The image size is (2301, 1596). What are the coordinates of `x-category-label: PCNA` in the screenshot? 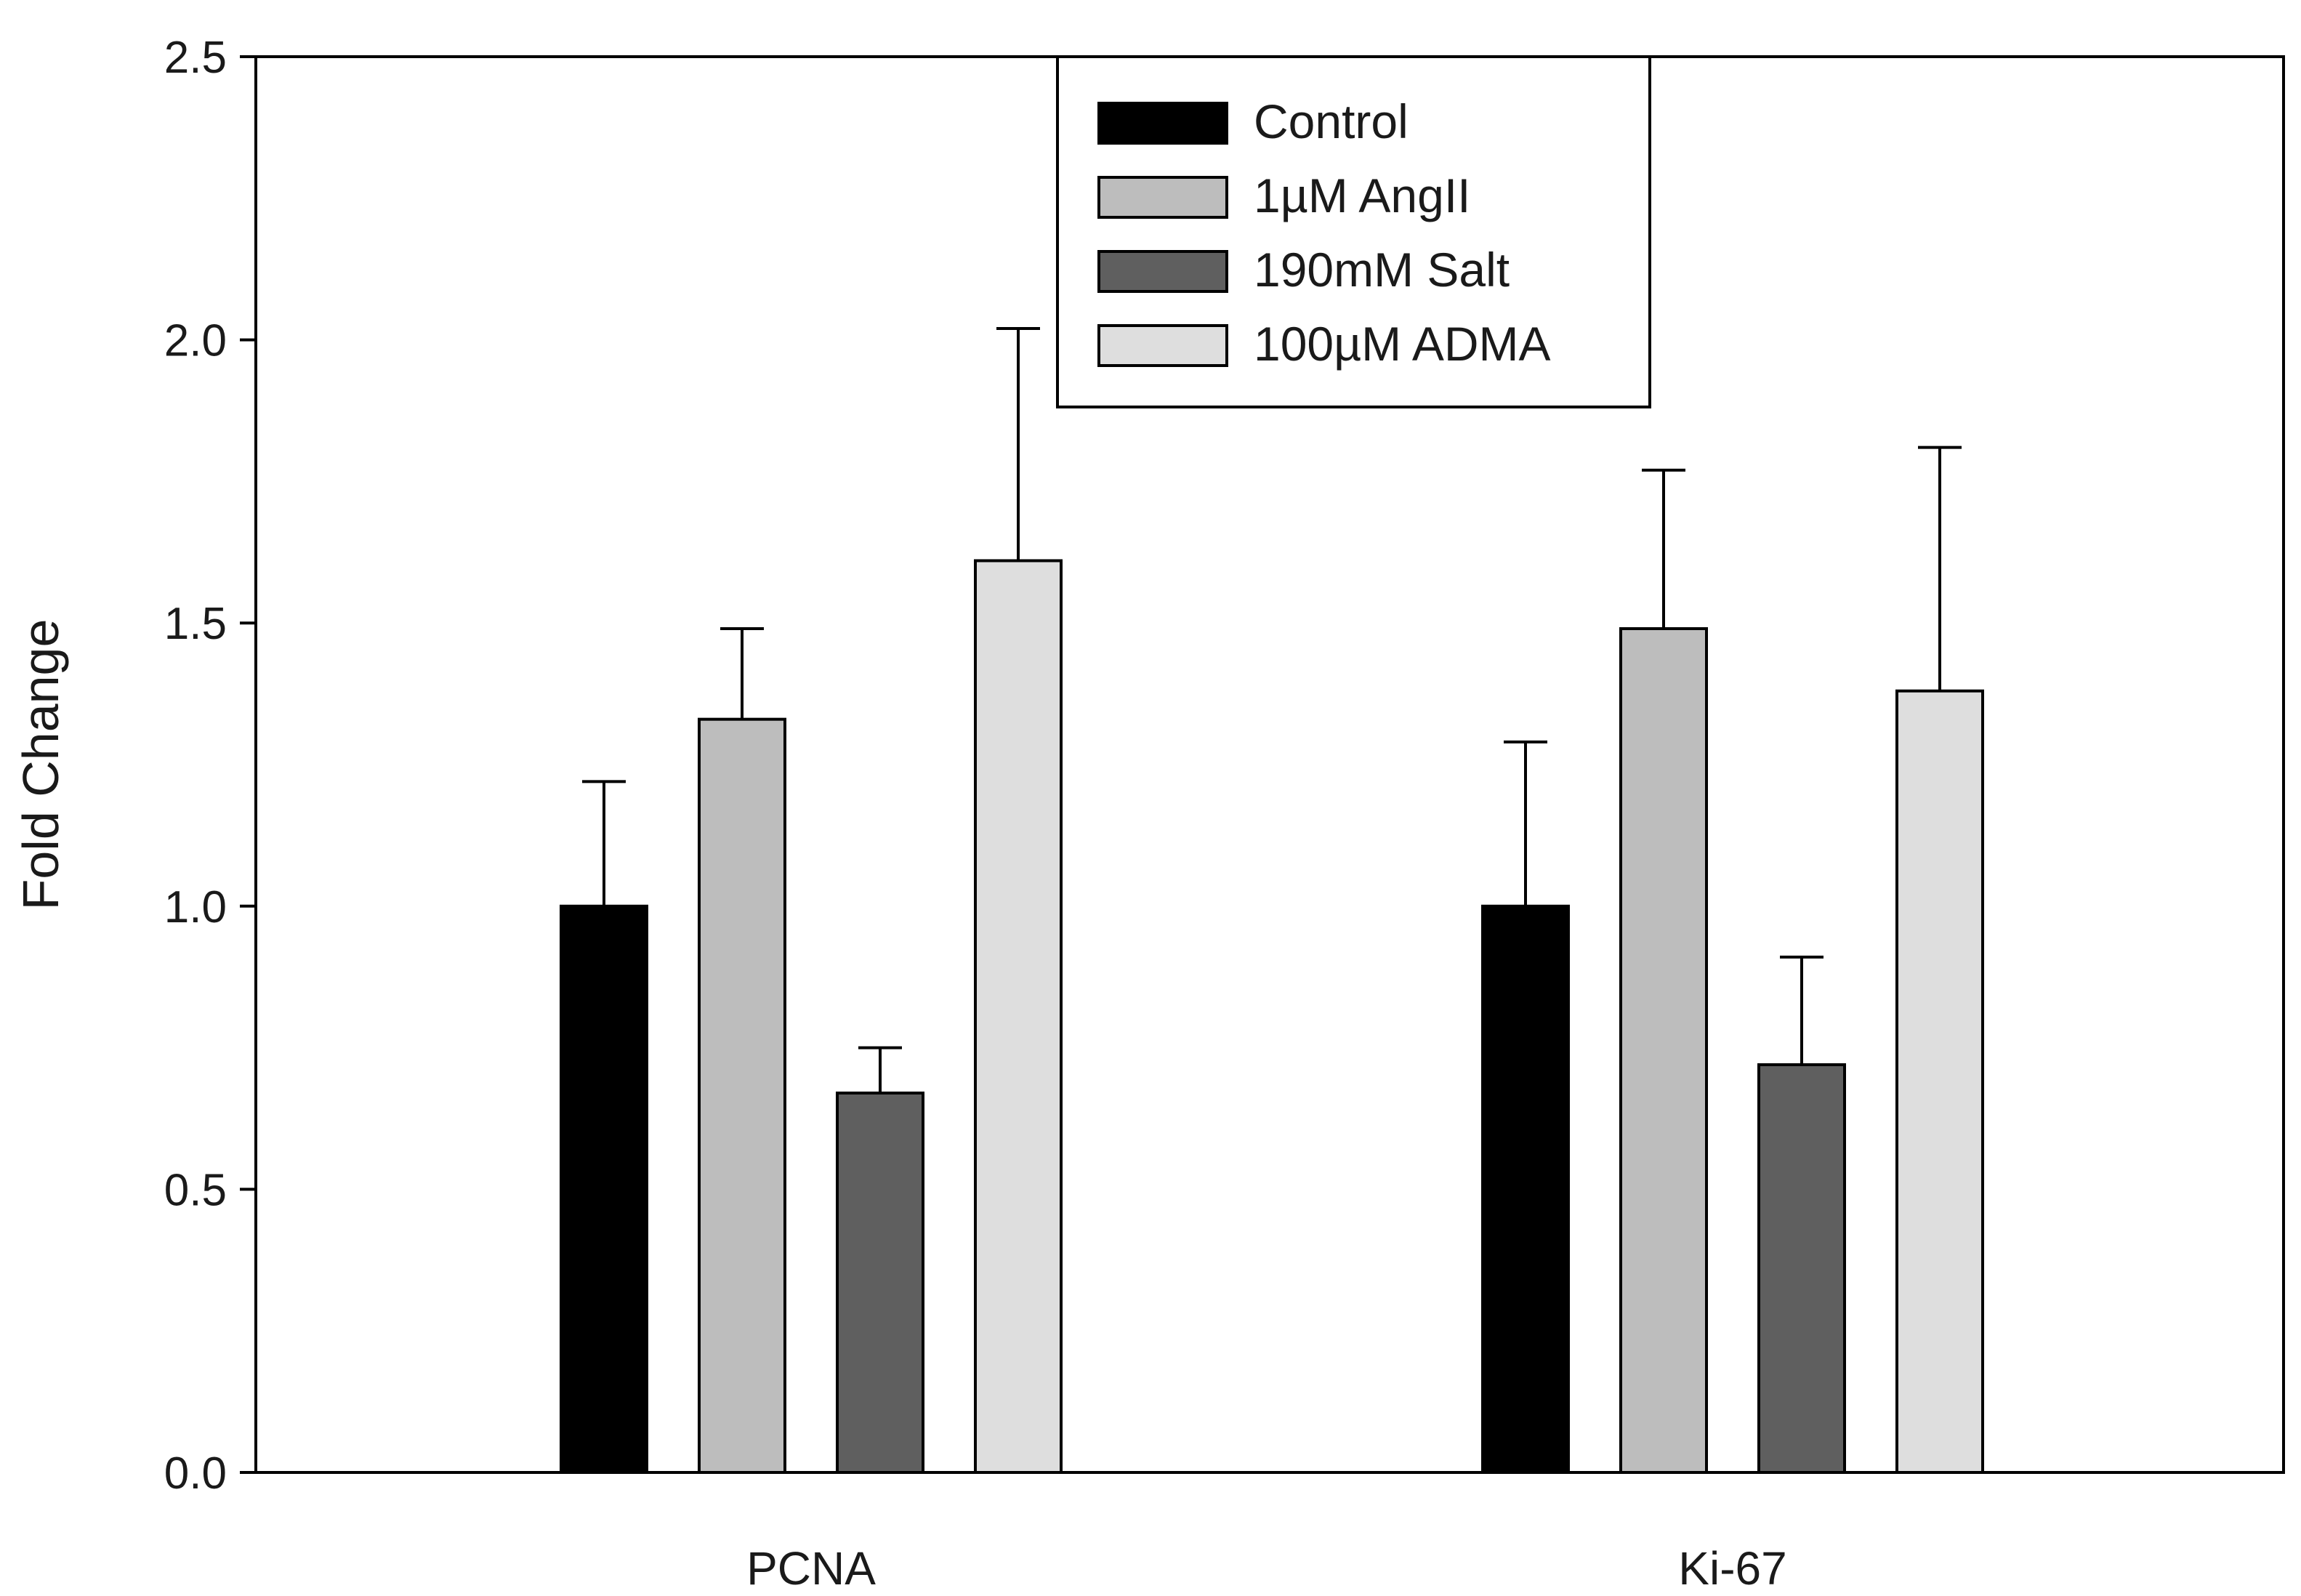 It's located at (811, 1567).